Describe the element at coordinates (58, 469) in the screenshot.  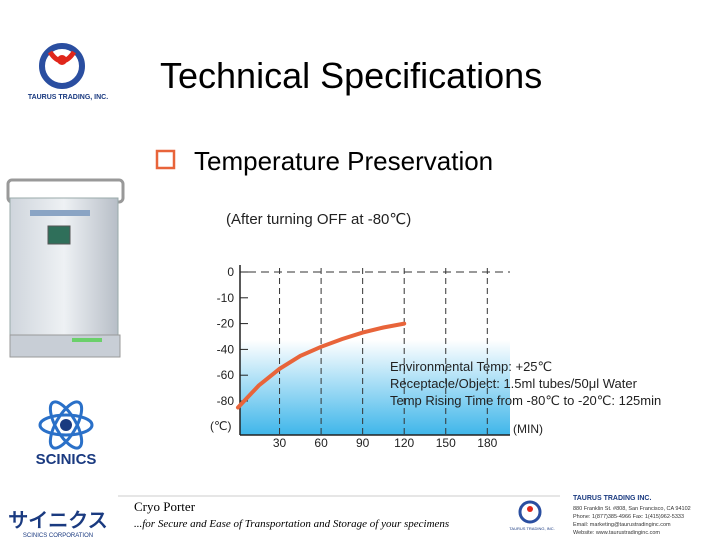
I see `scinics-logo: SCINICS サイニクス SCINICS CORPORATION` at that location.